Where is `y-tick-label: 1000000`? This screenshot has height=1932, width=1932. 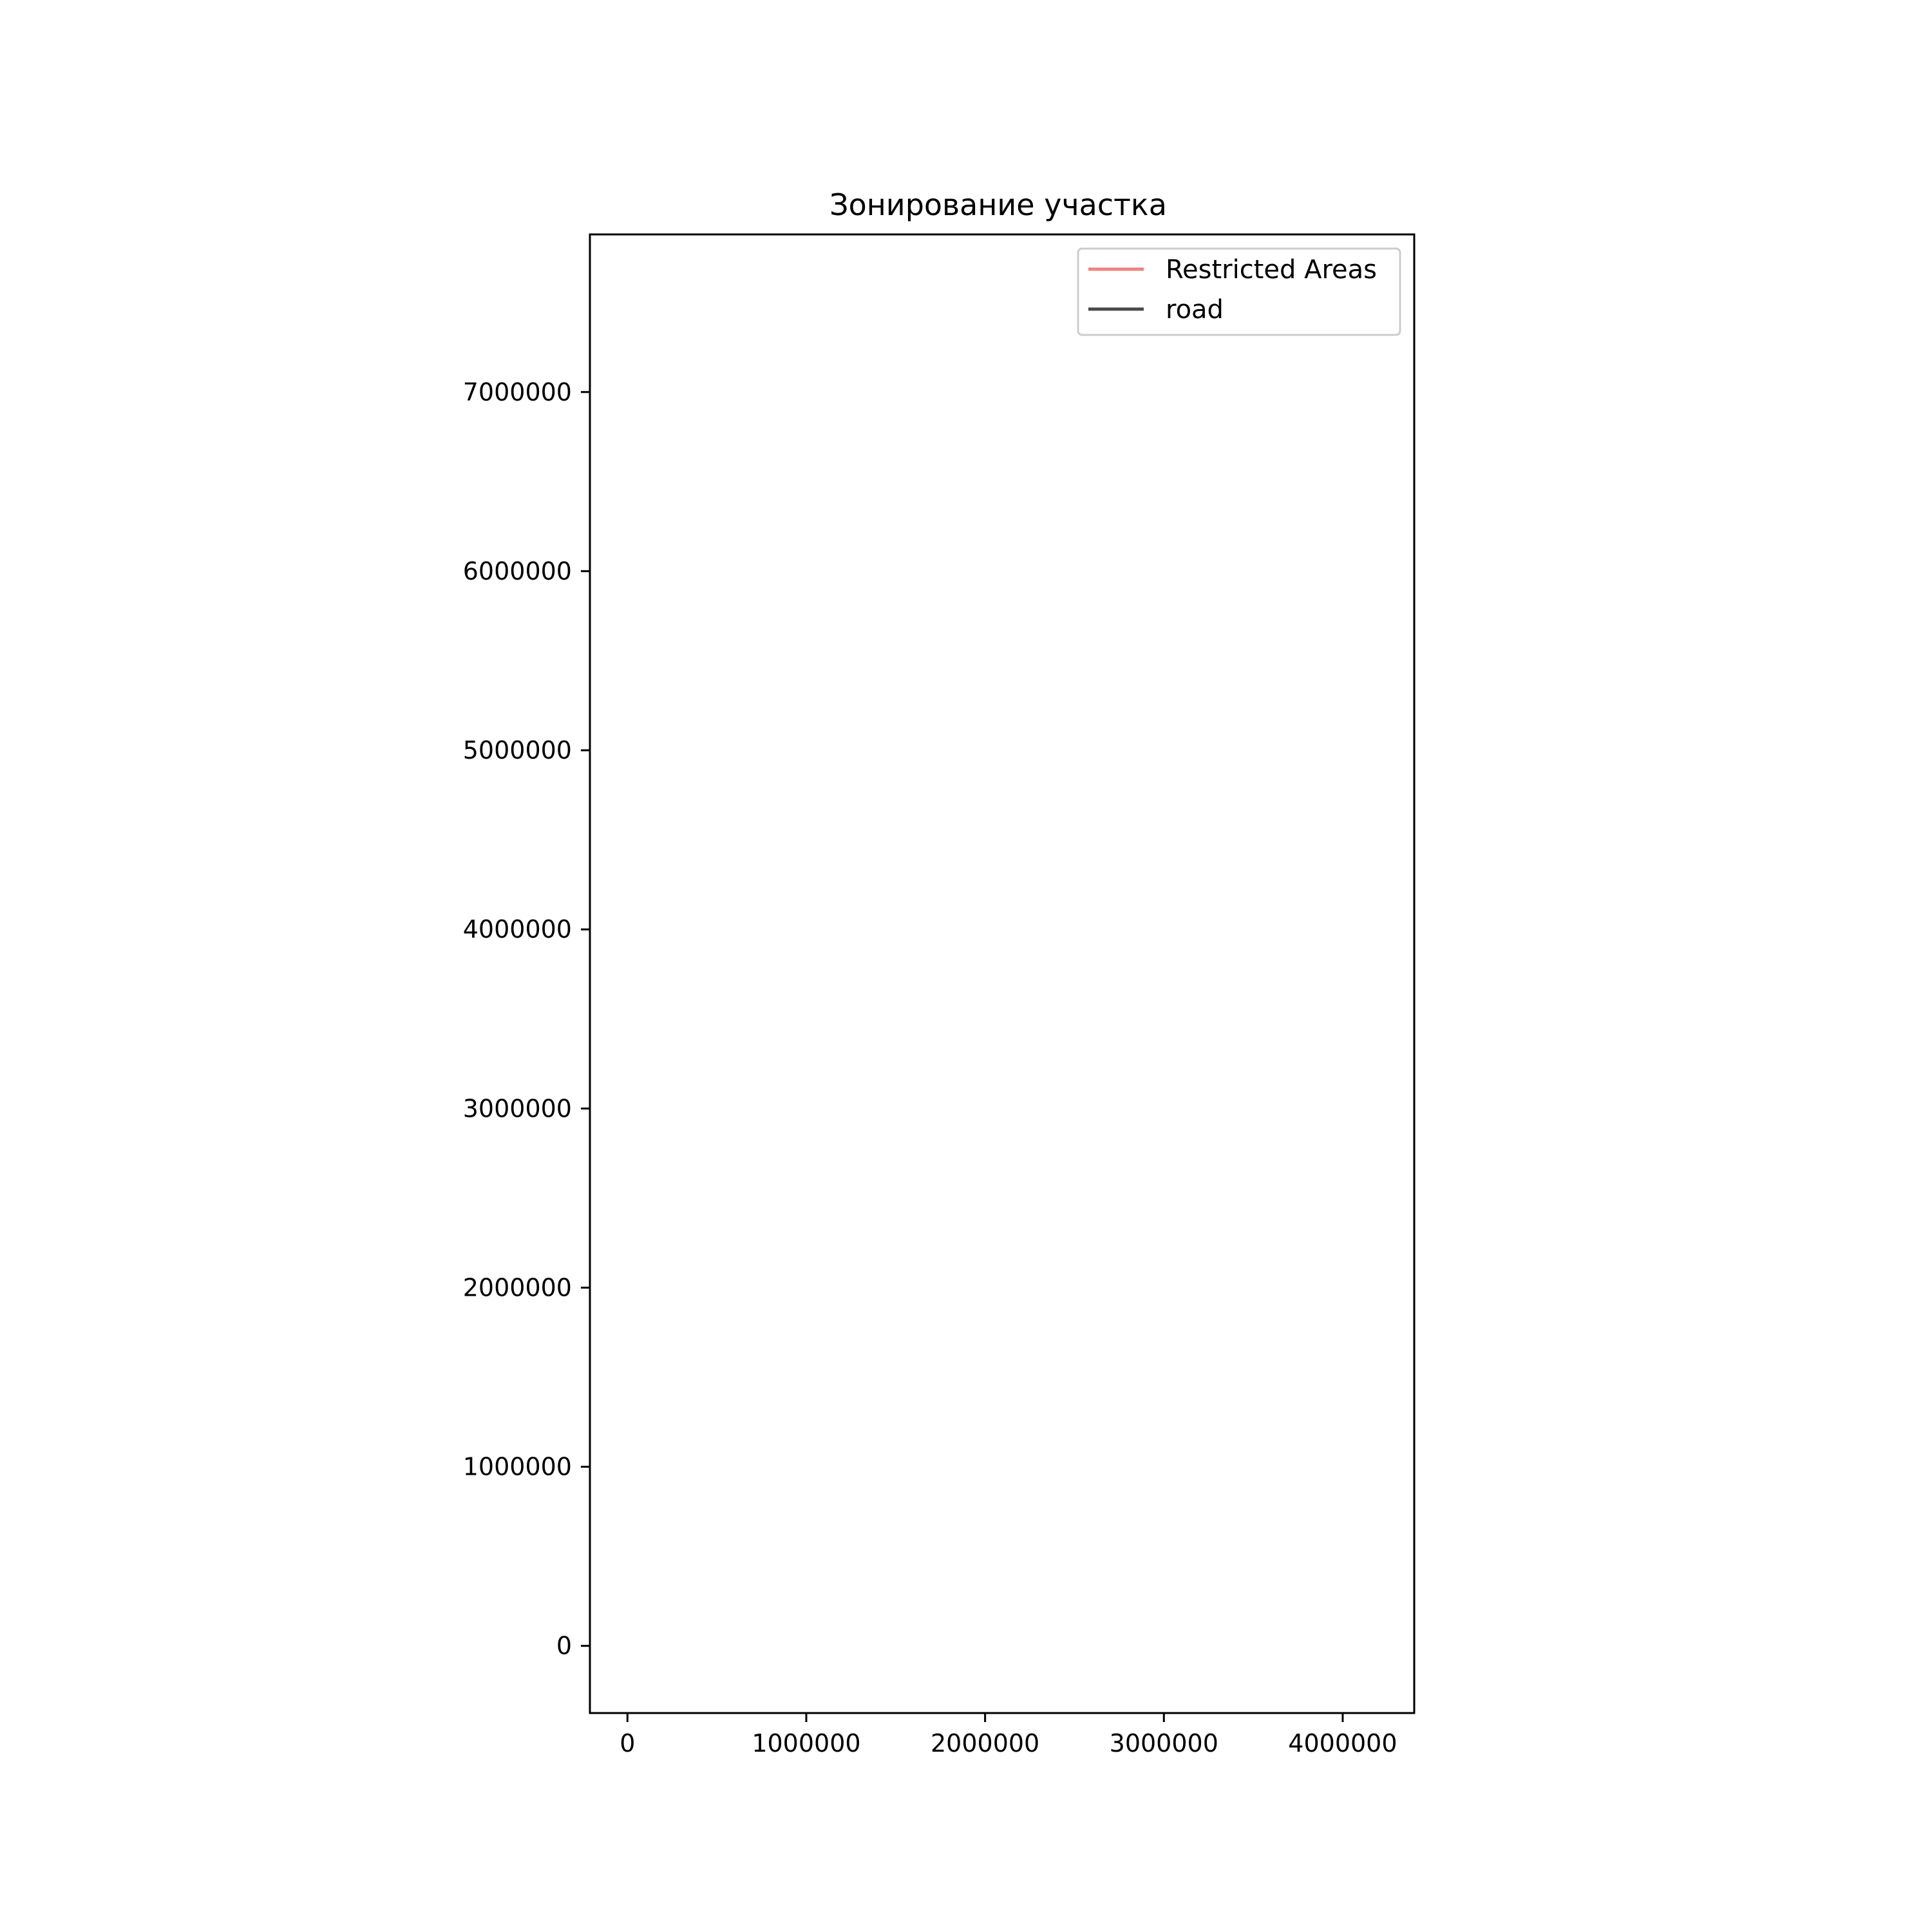
y-tick-label: 1000000 is located at coordinates (517, 1467).